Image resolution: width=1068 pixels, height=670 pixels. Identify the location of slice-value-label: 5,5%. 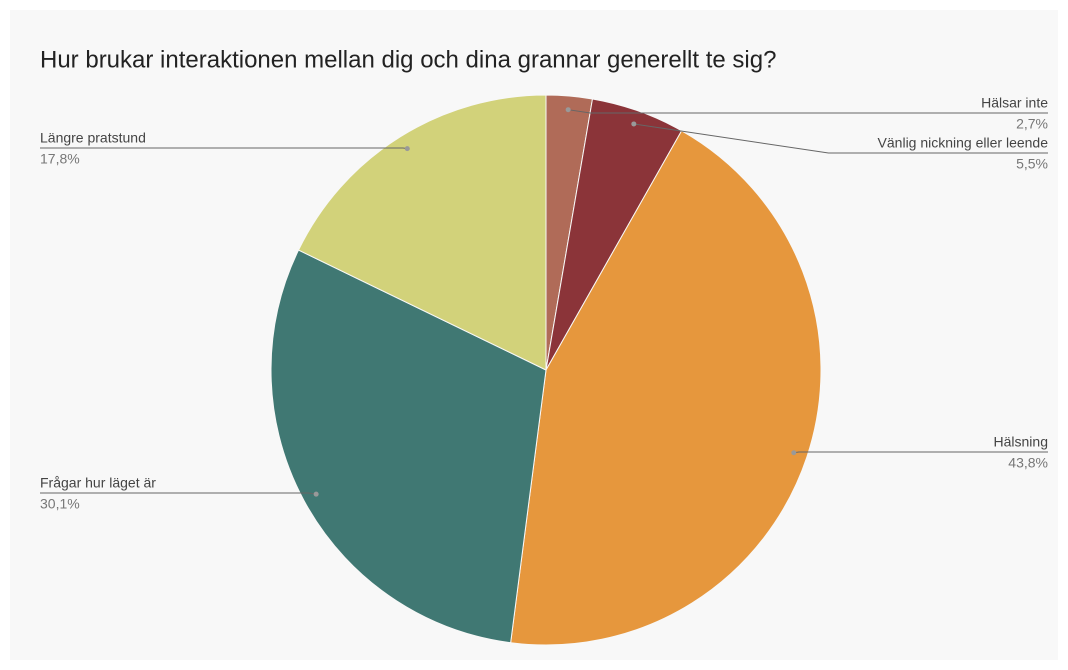
(1032, 164).